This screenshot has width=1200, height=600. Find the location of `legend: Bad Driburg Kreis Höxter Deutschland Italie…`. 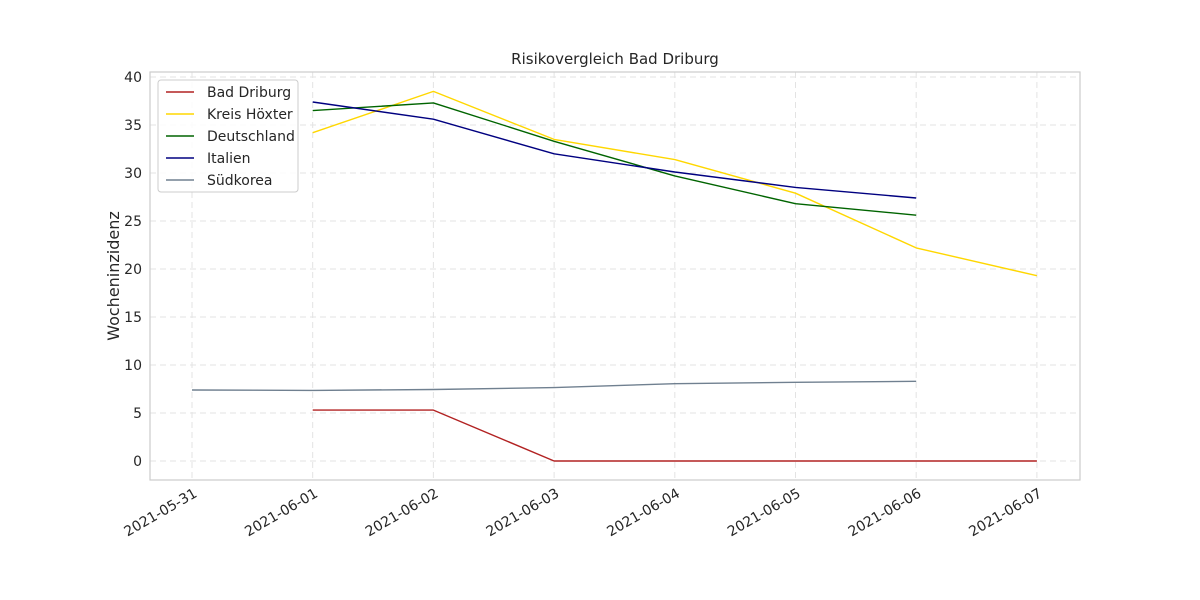

legend: Bad Driburg Kreis Höxter Deutschland Italie… is located at coordinates (228, 136).